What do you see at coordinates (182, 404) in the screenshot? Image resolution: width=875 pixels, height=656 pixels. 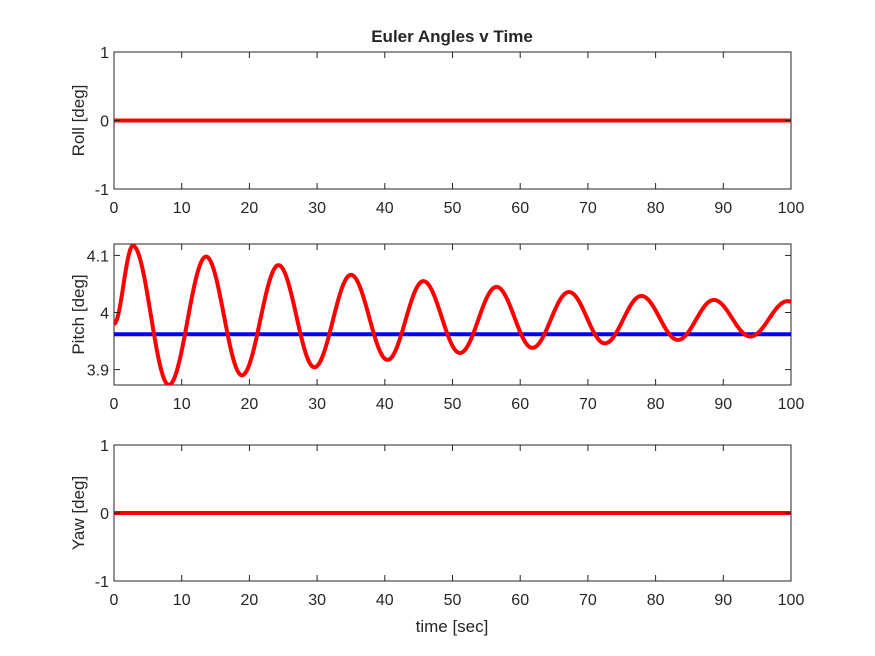 I see `pitch-x-tick-label: 10` at bounding box center [182, 404].